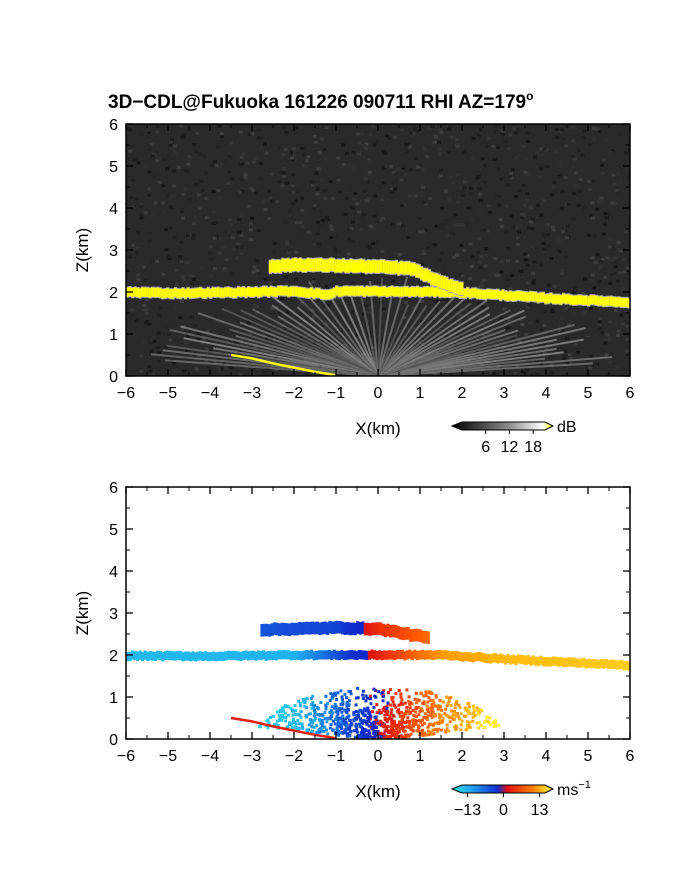  Describe the element at coordinates (378, 393) in the screenshot. I see `x-tick-label: 0` at that location.